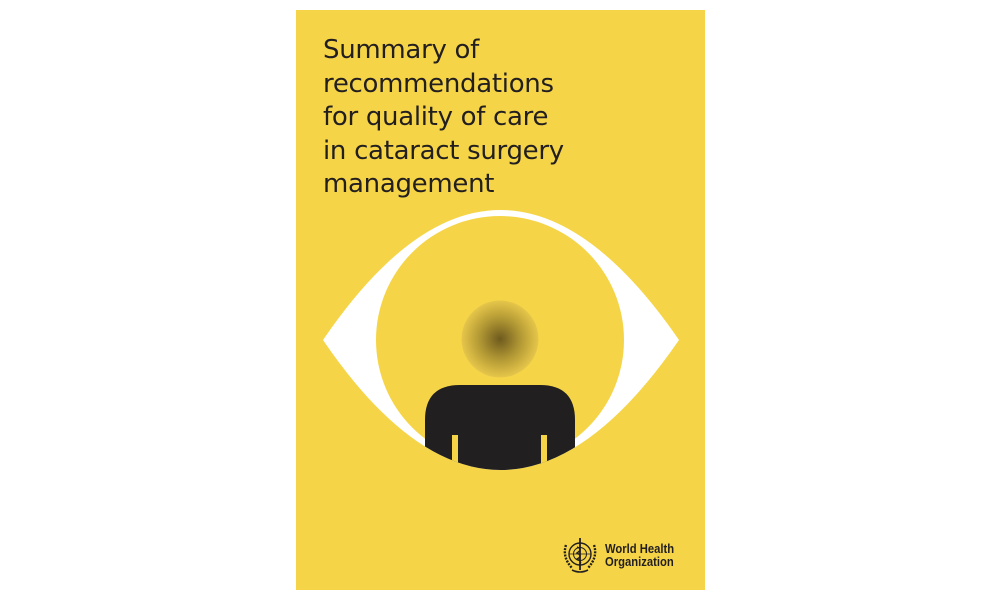 The image size is (1000, 600). Describe the element at coordinates (500, 339) in the screenshot. I see `person-head-icon` at that location.